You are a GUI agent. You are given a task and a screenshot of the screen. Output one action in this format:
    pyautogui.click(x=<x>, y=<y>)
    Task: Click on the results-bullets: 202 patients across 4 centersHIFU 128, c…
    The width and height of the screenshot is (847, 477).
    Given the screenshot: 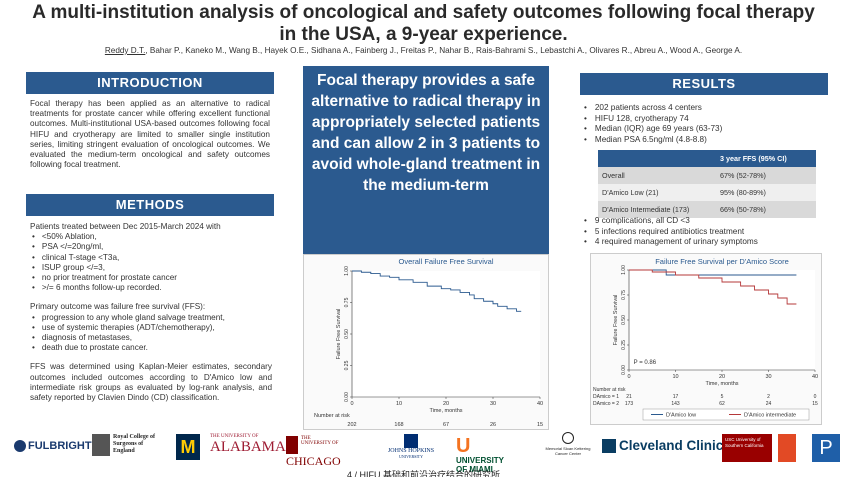 What is the action you would take?
    pyautogui.click(x=704, y=124)
    